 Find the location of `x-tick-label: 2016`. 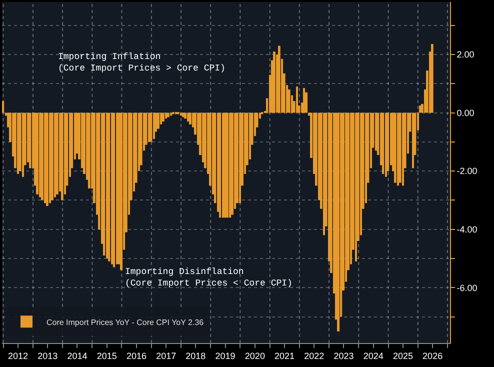

x-tick-label: 2016 is located at coordinates (136, 355).